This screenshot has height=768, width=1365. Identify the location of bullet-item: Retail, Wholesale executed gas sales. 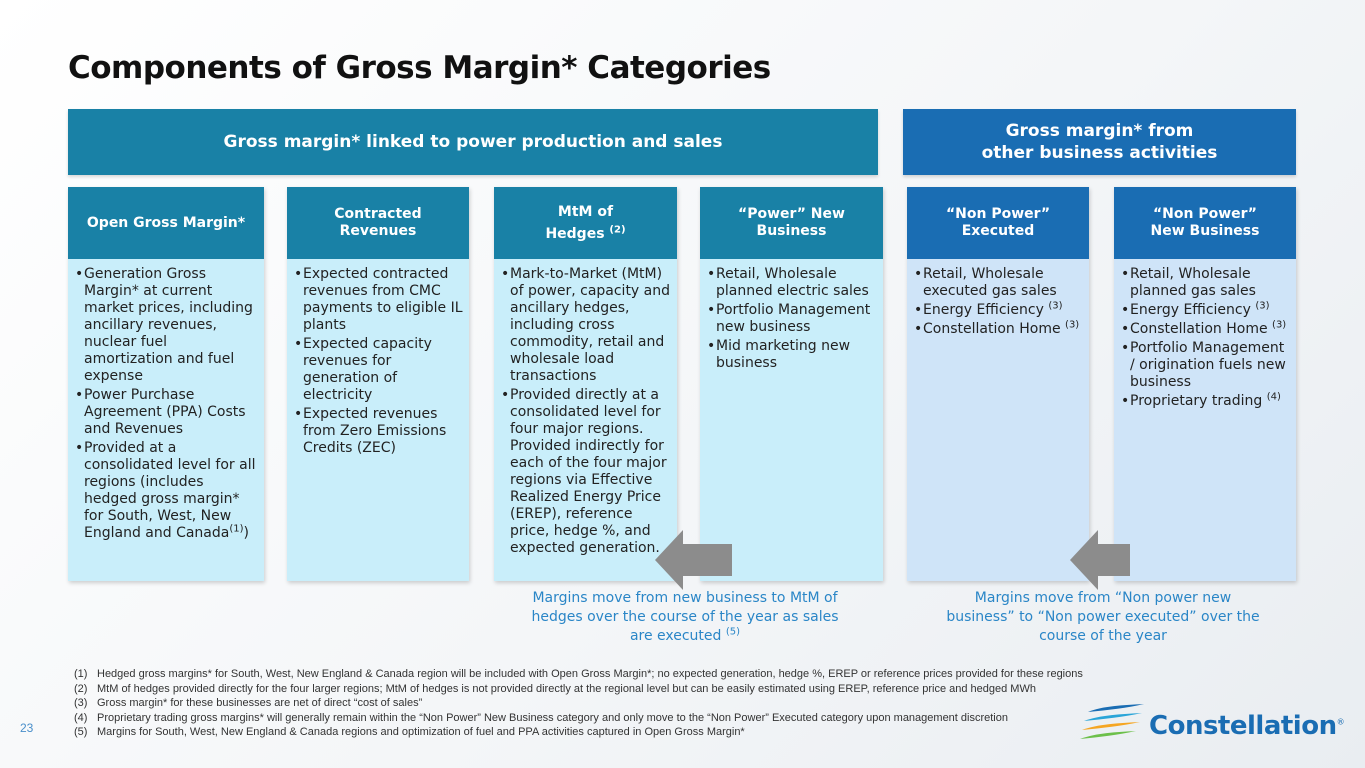
(998, 283).